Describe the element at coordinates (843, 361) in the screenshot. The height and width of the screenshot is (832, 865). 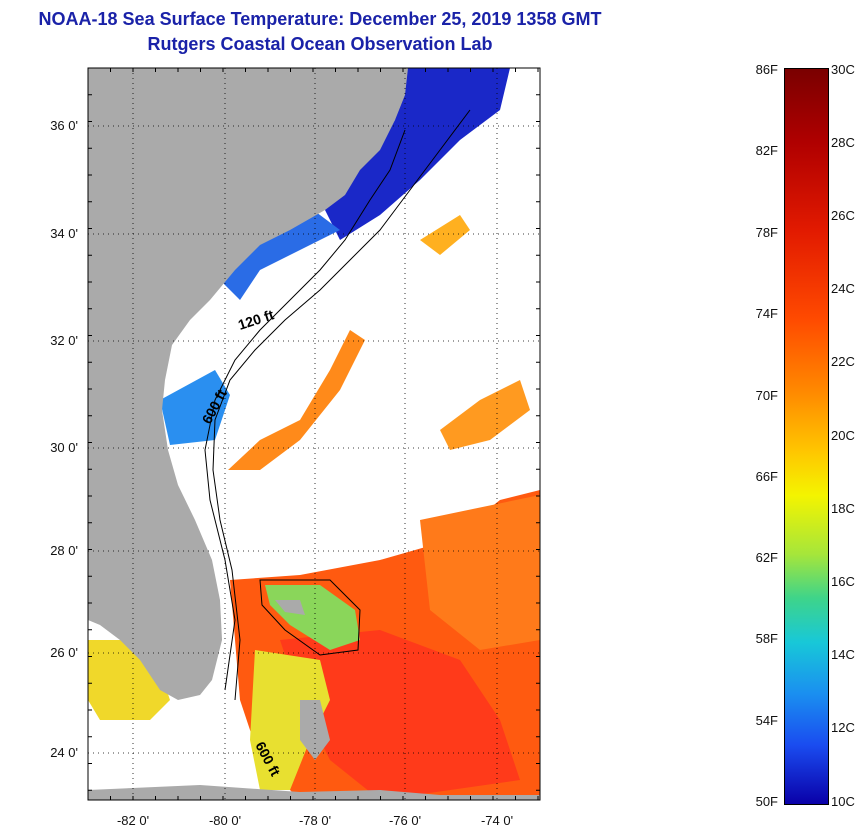
I see `cbar-c-22: 22C` at that location.